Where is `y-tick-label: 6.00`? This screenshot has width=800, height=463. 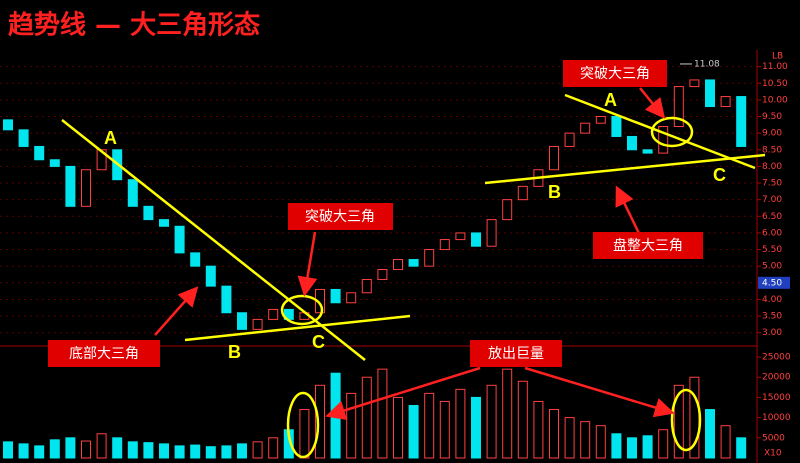 y-tick-label: 6.00 is located at coordinates (772, 233).